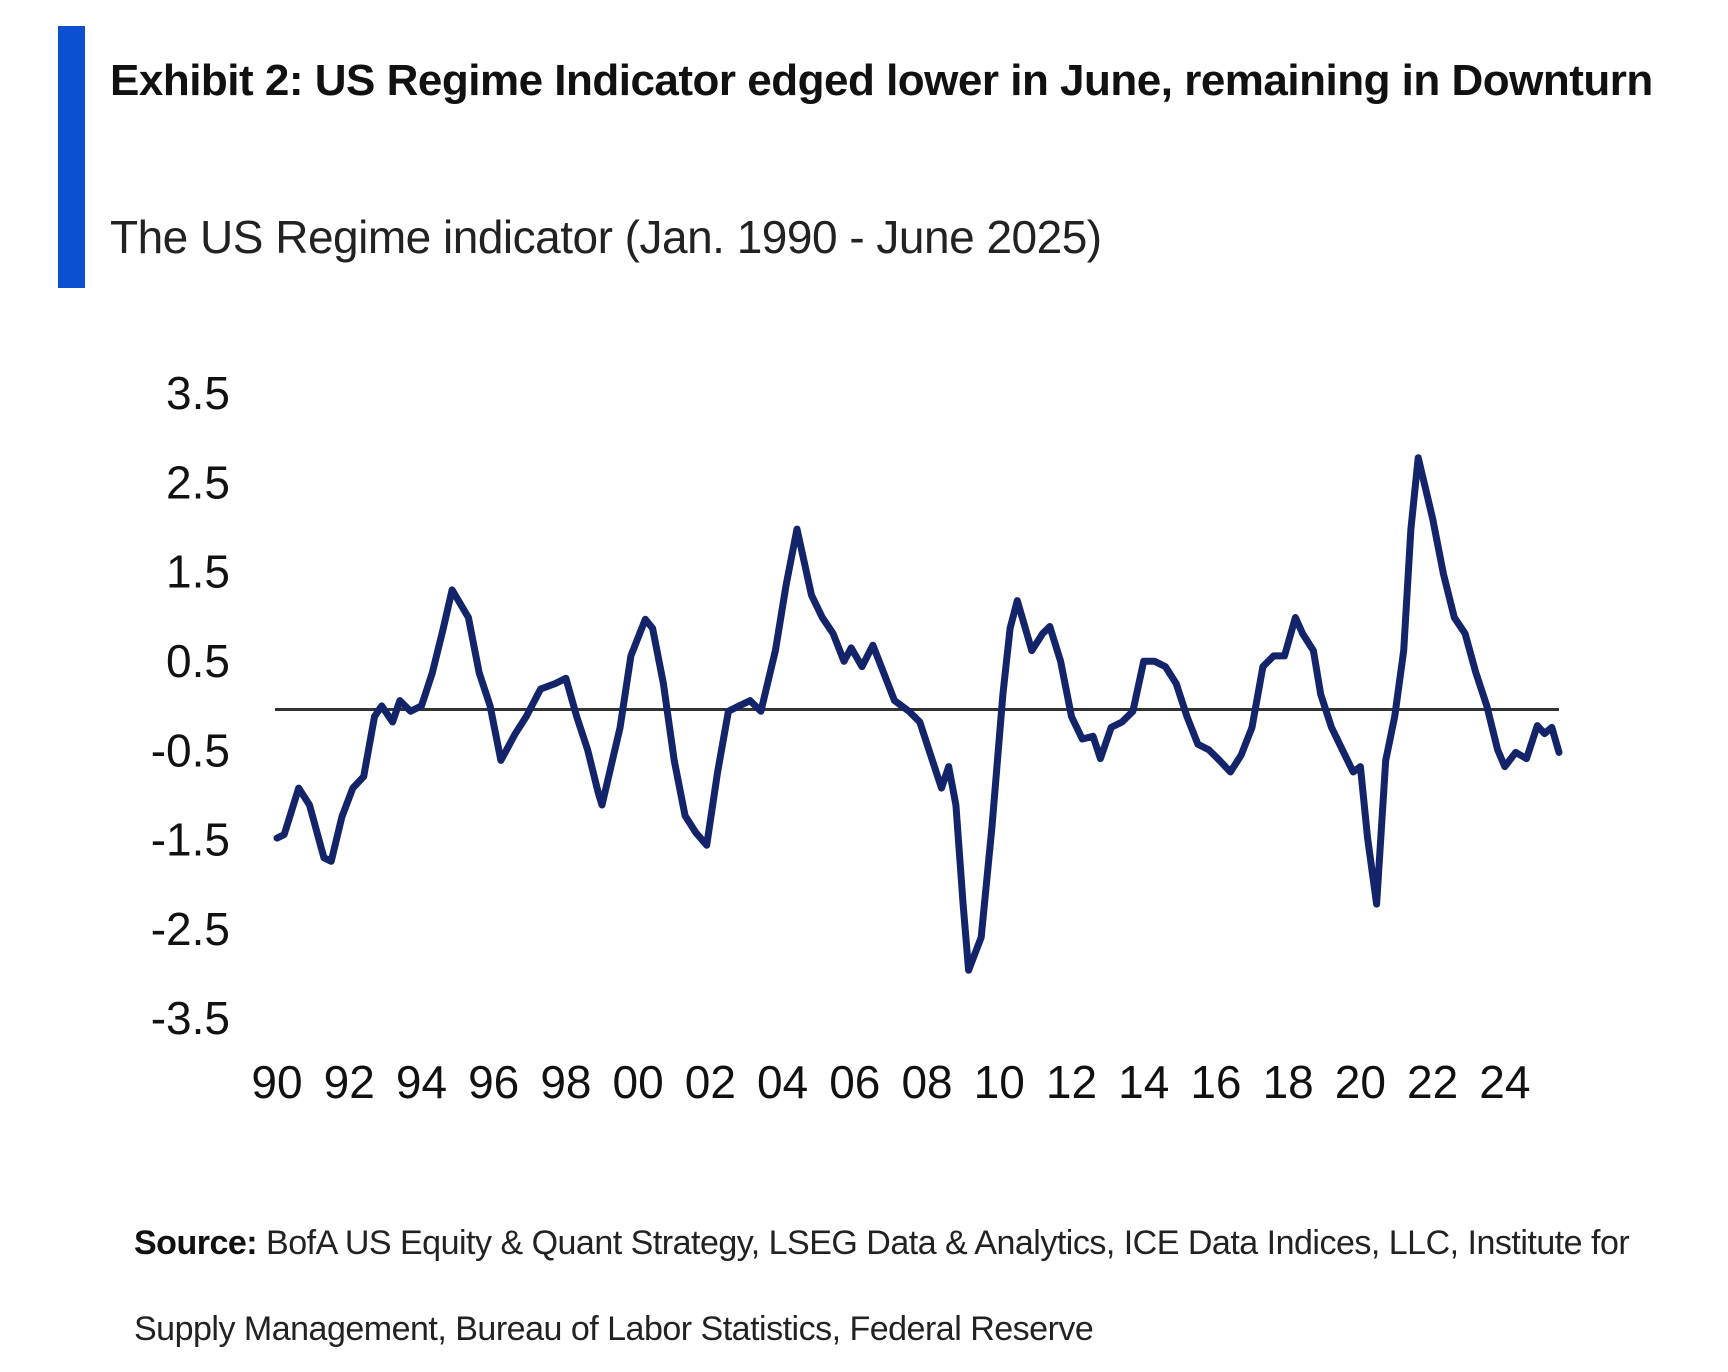  I want to click on source-label: Source:, so click(196, 1243).